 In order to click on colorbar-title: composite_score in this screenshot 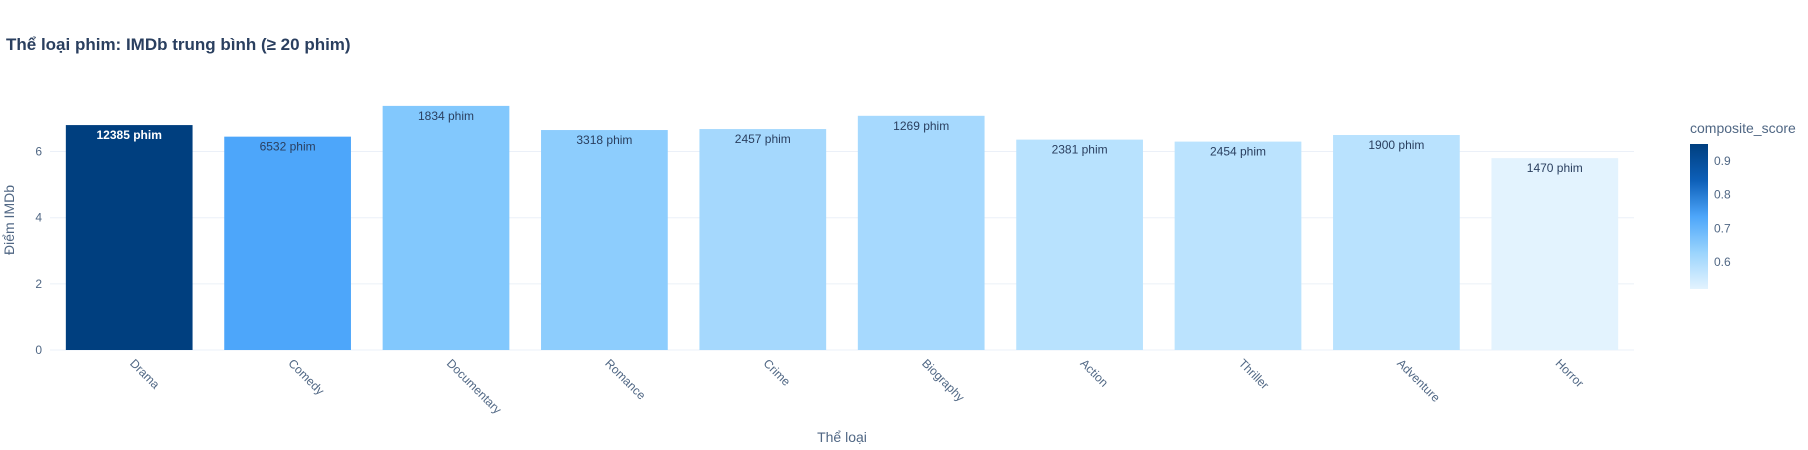, I will do `click(1743, 128)`.